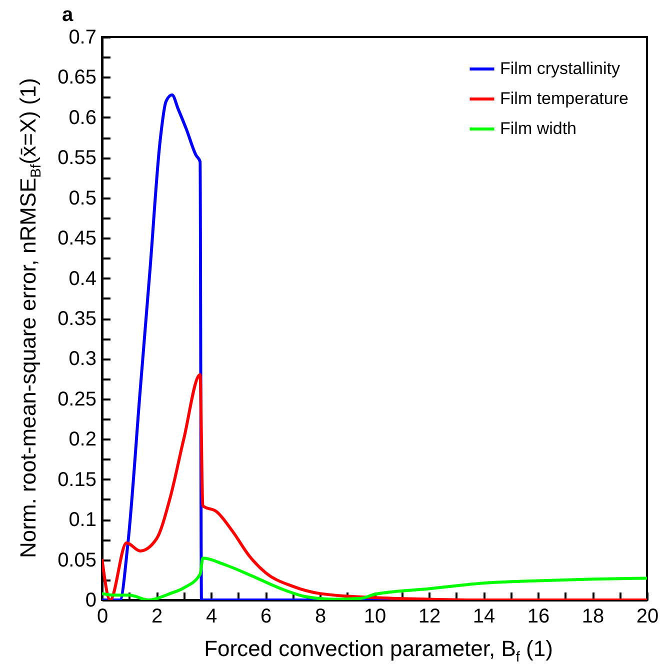 The width and height of the screenshot is (665, 668). What do you see at coordinates (429, 617) in the screenshot?
I see `x-tick-label: 12` at bounding box center [429, 617].